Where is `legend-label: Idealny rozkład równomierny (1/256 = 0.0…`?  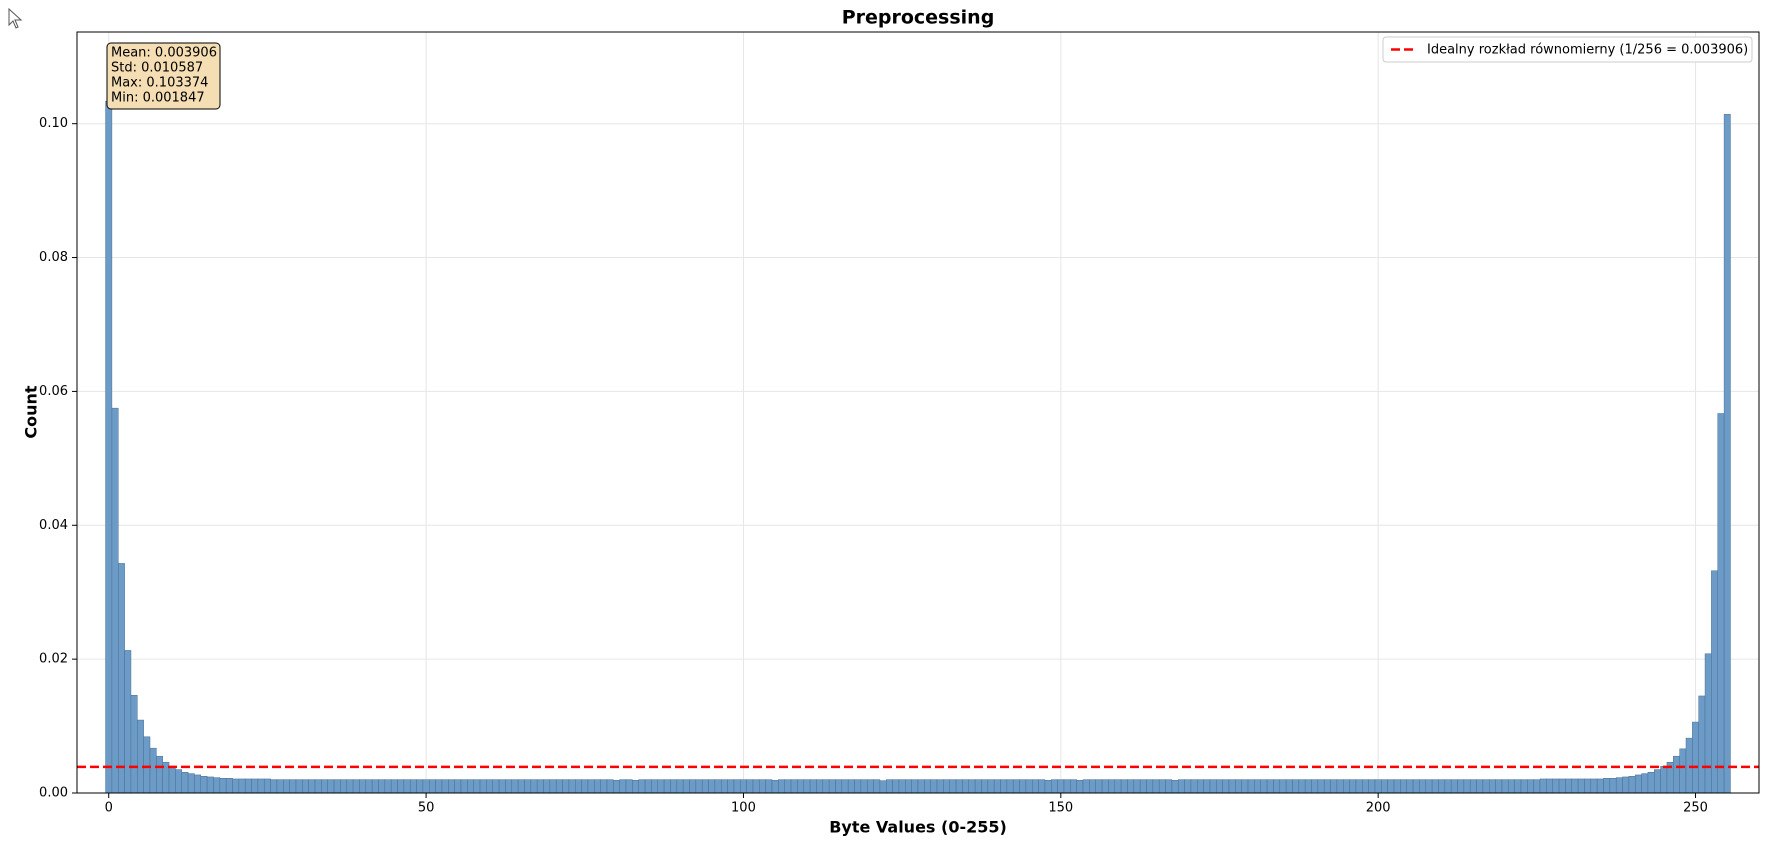
legend-label: Idealny rozkład równomierny (1/256 = 0.0… is located at coordinates (1587, 50).